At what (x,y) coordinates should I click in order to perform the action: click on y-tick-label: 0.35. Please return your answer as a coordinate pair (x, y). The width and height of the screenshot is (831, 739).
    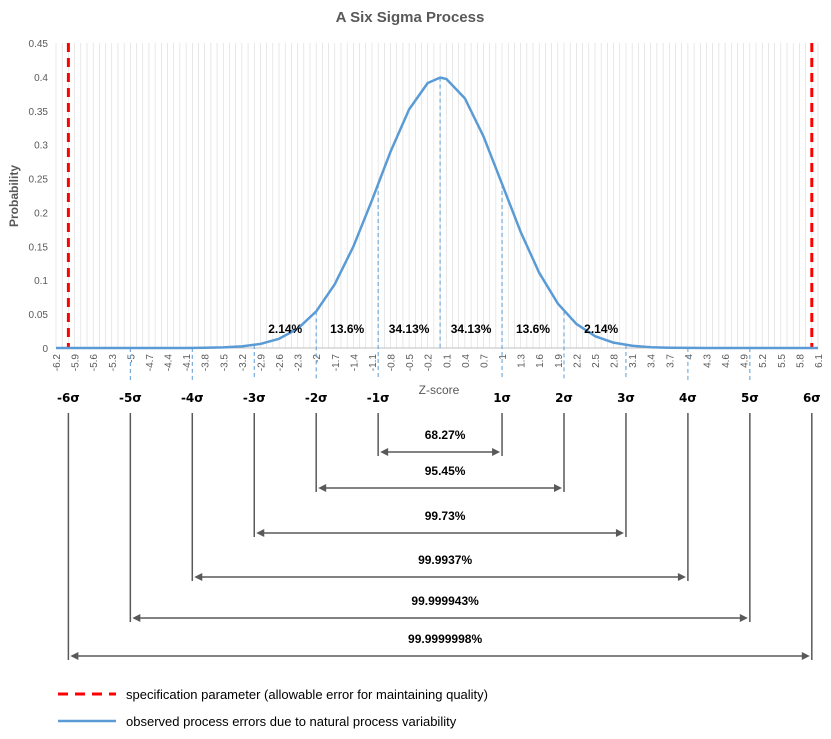
    Looking at the image, I should click on (39, 112).